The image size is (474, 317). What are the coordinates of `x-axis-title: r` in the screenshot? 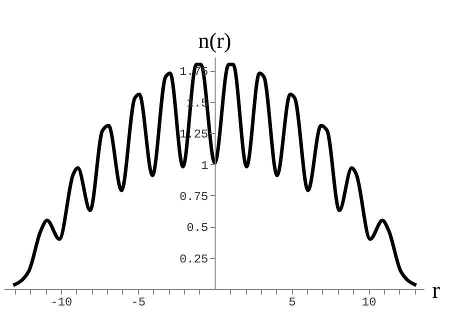 It's located at (436, 291).